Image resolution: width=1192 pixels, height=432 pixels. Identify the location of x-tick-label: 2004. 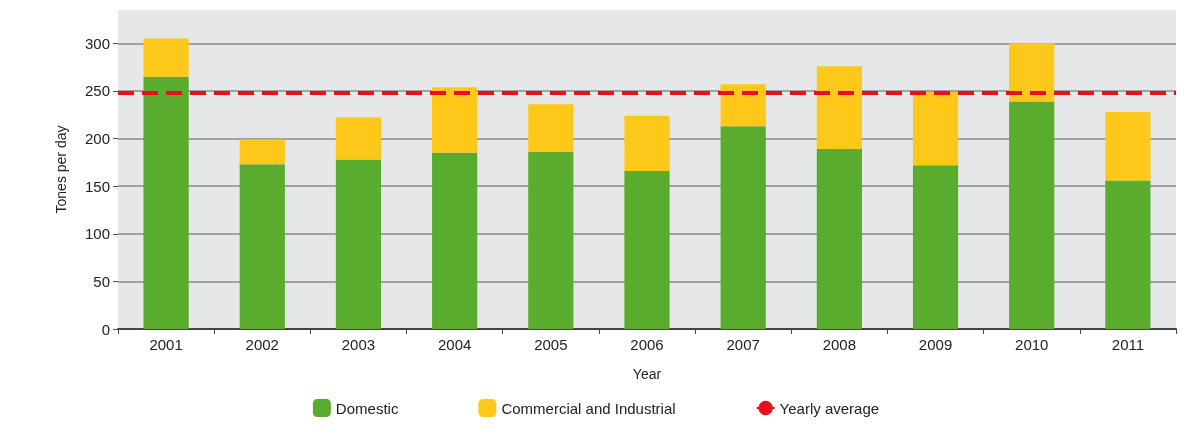
(454, 344).